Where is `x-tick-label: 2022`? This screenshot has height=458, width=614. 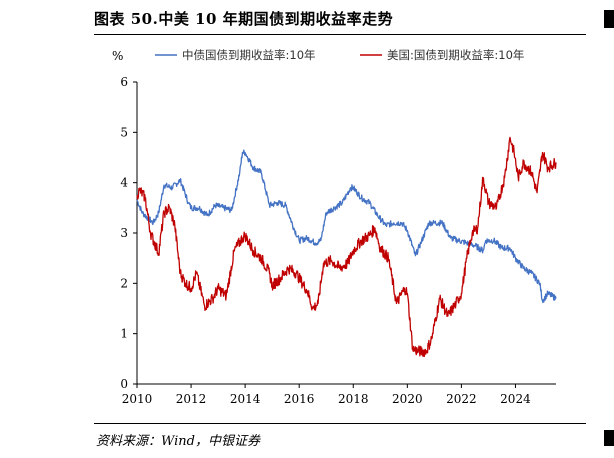 x-tick-label: 2022 is located at coordinates (461, 399).